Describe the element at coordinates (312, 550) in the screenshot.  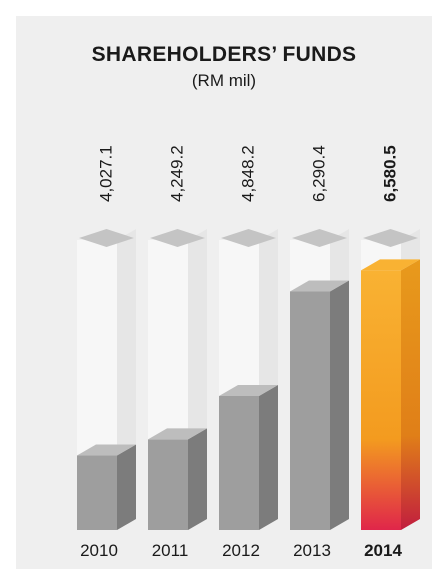
I see `category-label: 2013` at that location.